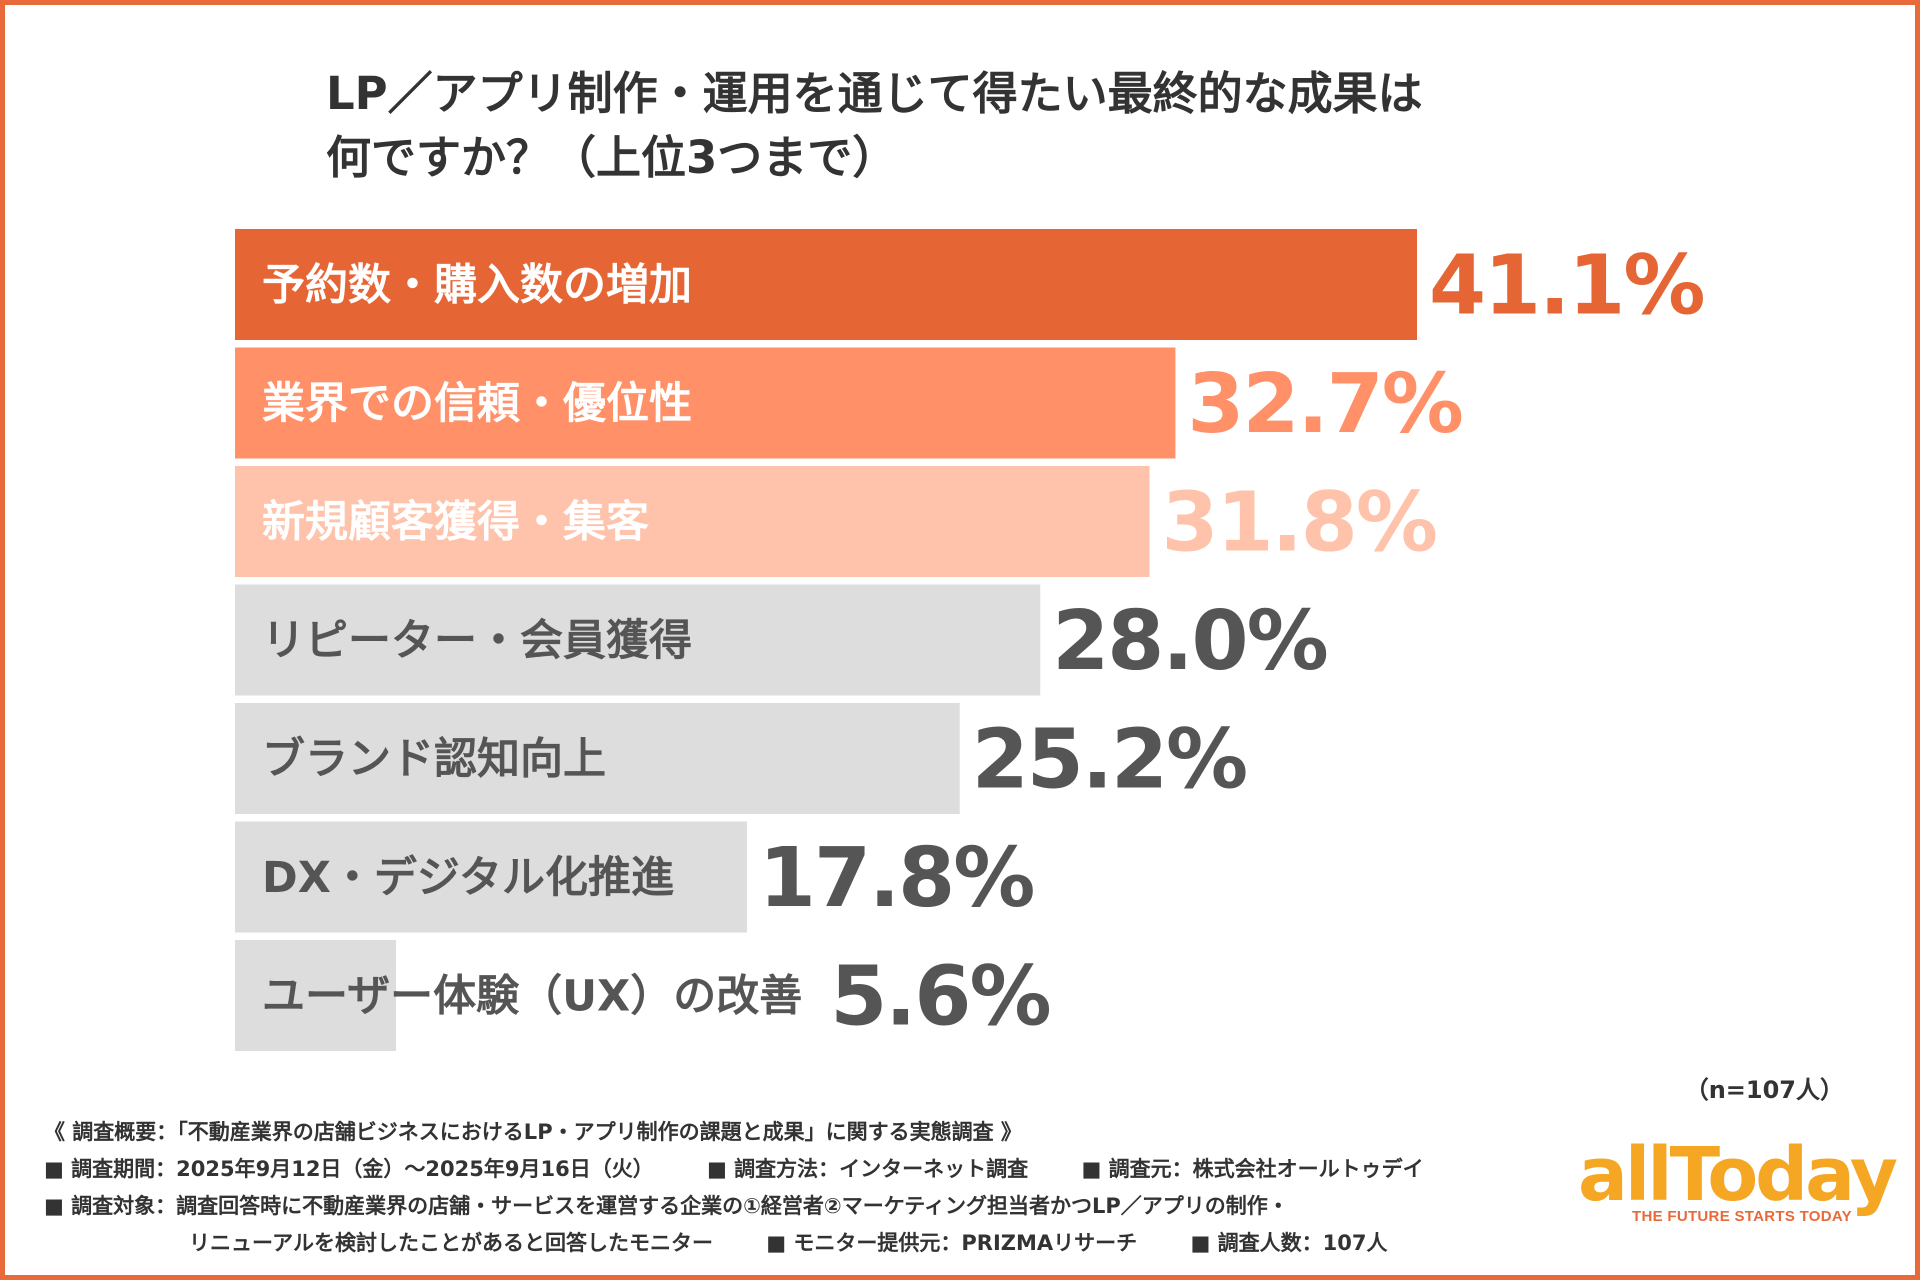  What do you see at coordinates (1289, 1243) in the screenshot?
I see `survey-respondents: ■ 調査人数：107人` at bounding box center [1289, 1243].